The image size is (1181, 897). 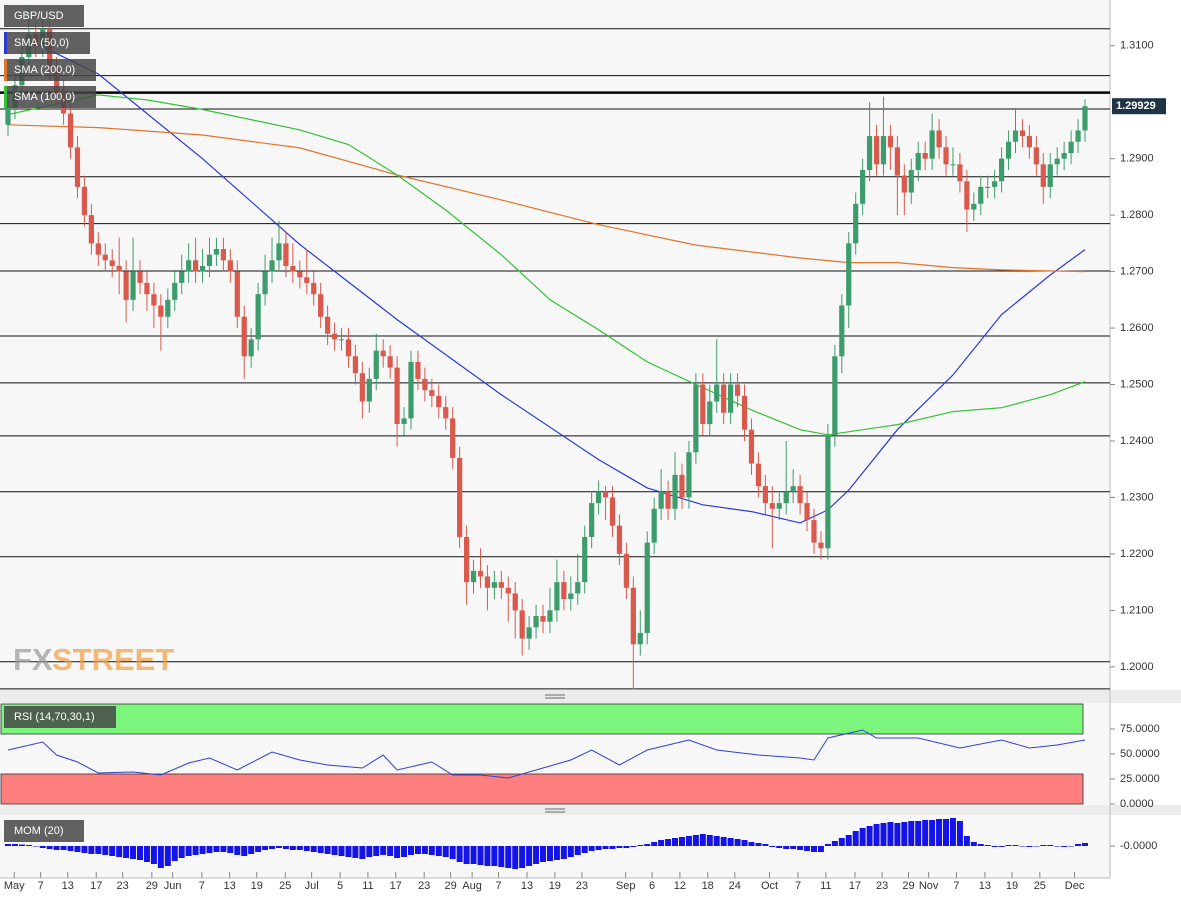 I want to click on y-tick-label: 1.2500, so click(x=1137, y=384).